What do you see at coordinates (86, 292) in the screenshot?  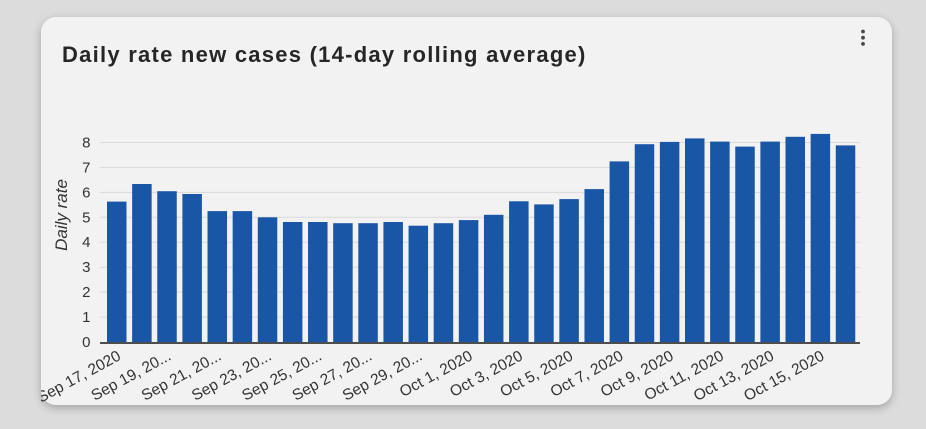 I see `svg-text: 2` at bounding box center [86, 292].